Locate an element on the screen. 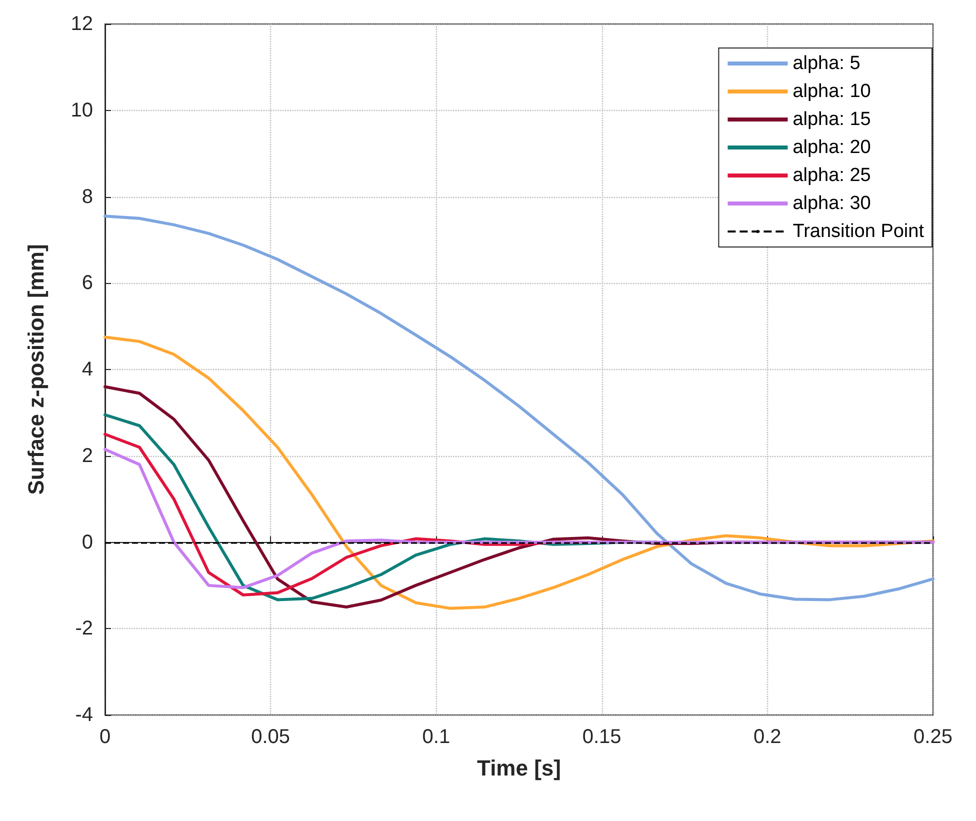  y-tick-label: 2 is located at coordinates (87, 455).